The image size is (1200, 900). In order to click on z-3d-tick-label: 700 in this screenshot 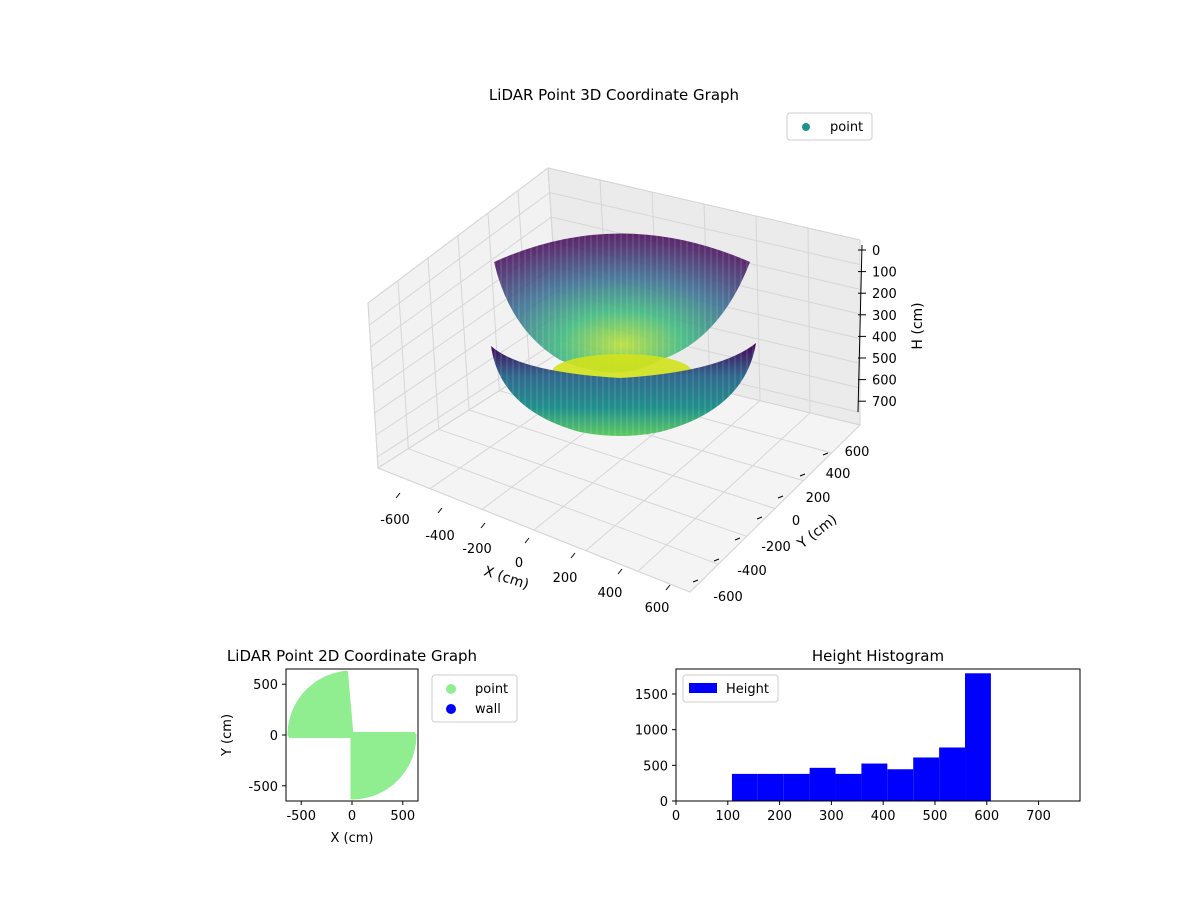, I will do `click(884, 402)`.